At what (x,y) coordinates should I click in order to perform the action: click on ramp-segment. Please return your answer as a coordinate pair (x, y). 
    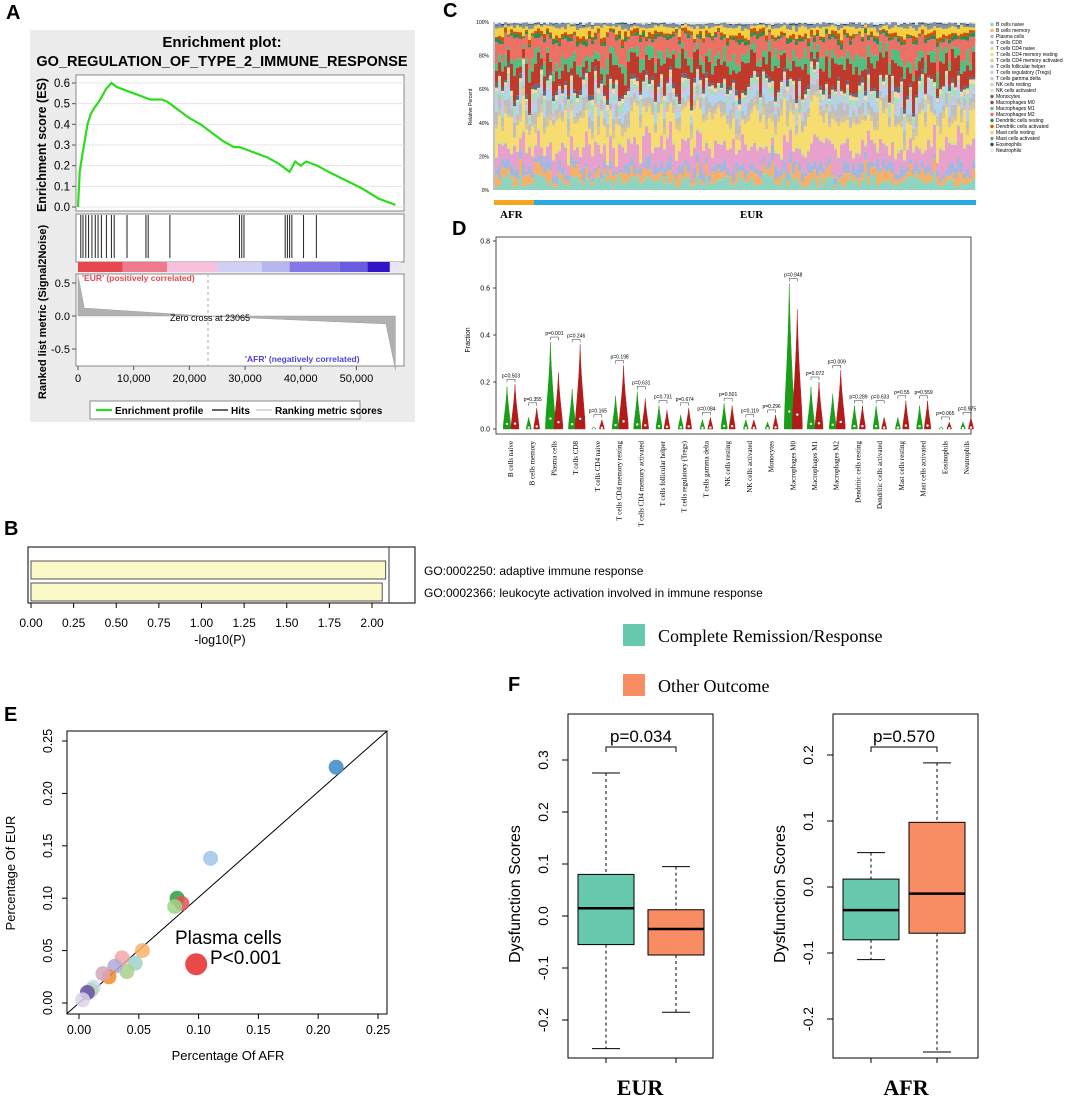
    Looking at the image, I should click on (314, 267).